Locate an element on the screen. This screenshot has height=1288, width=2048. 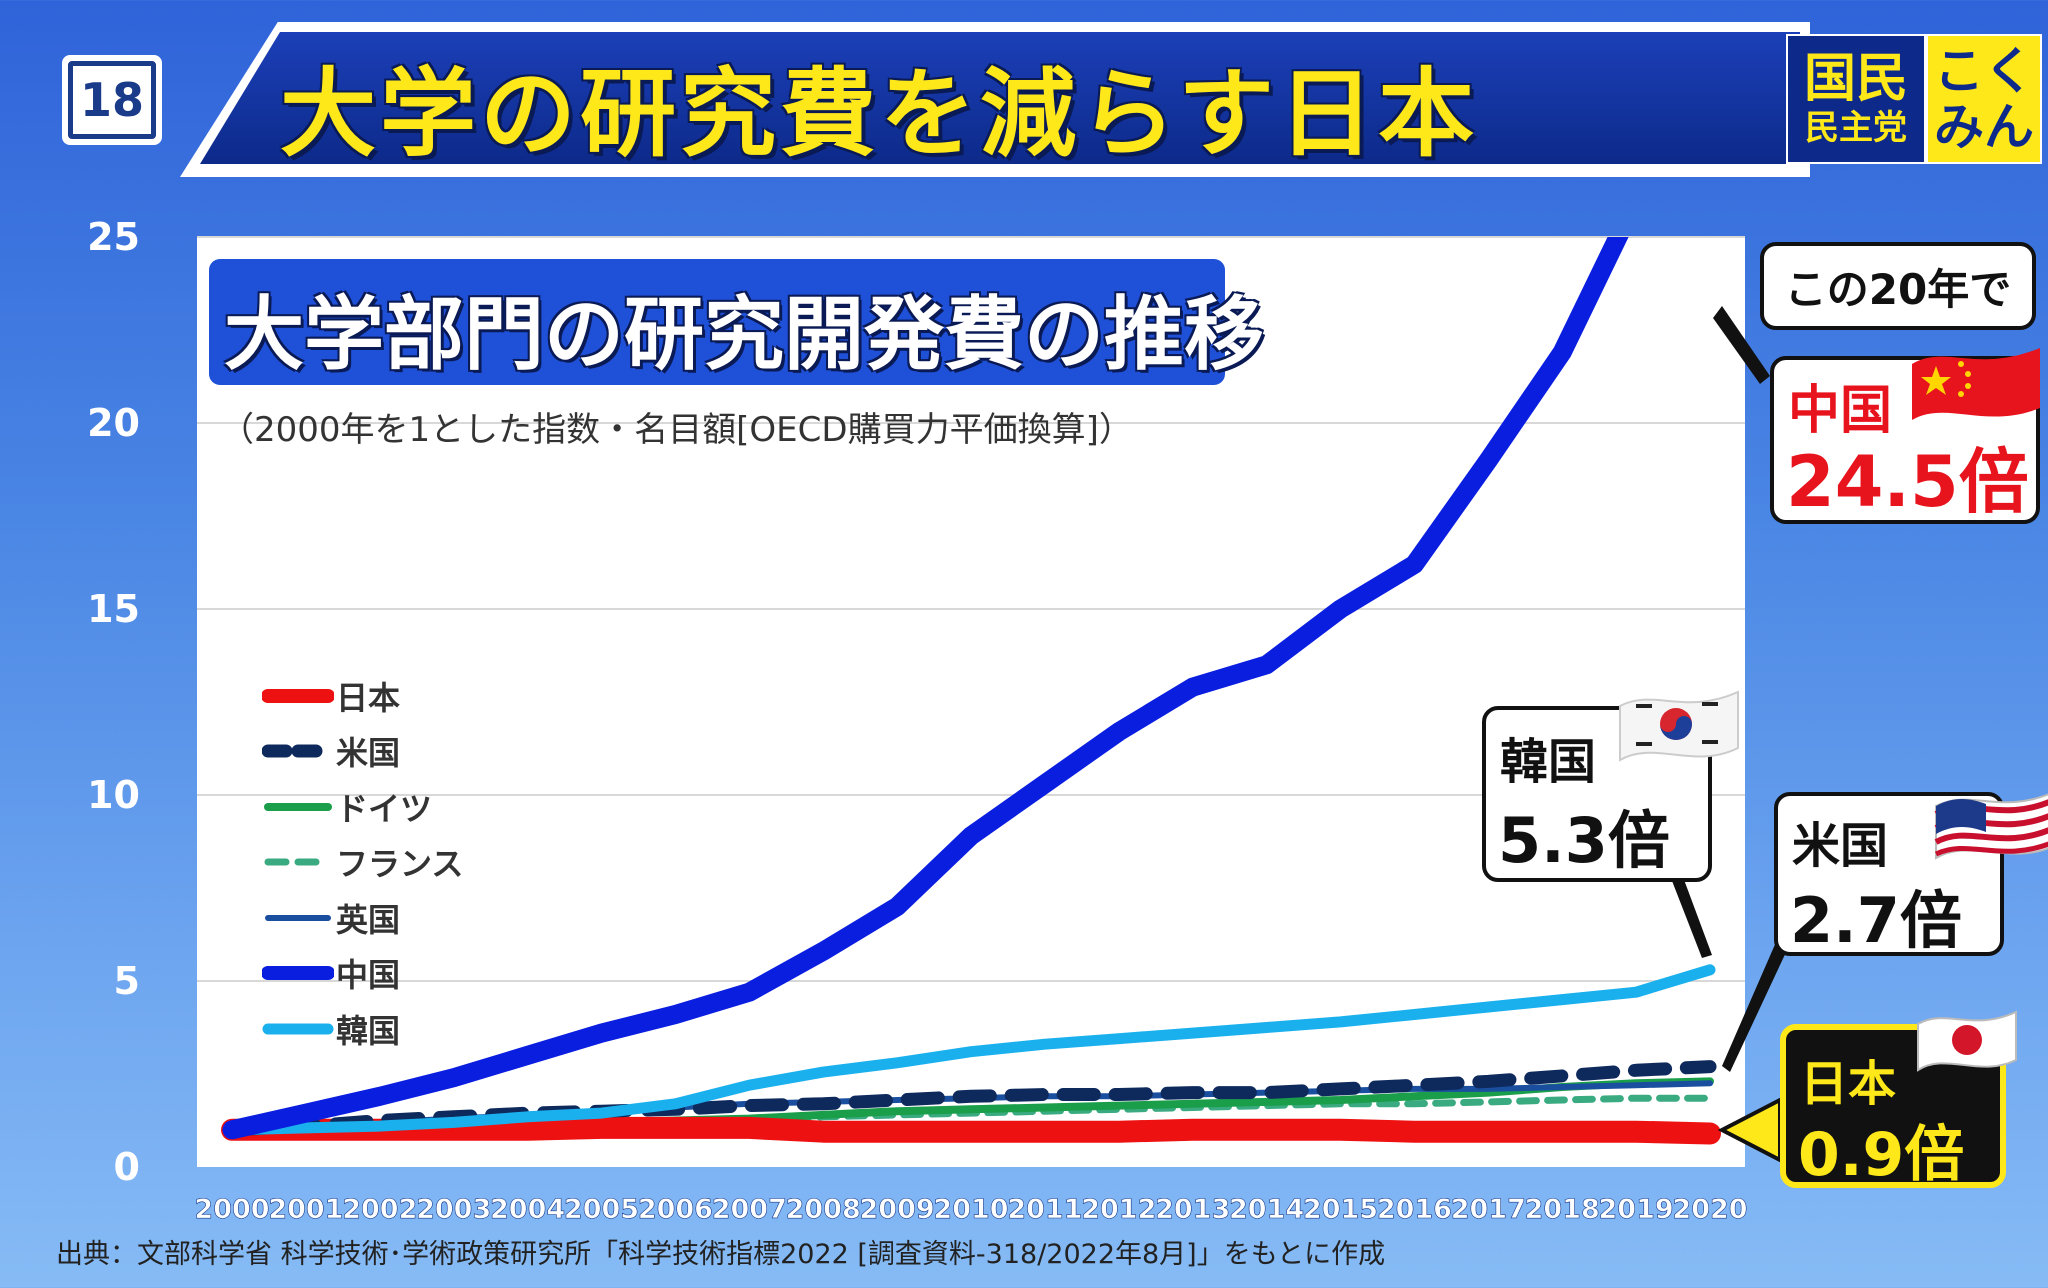
x-tick-label: 2014 is located at coordinates (1266, 1209).